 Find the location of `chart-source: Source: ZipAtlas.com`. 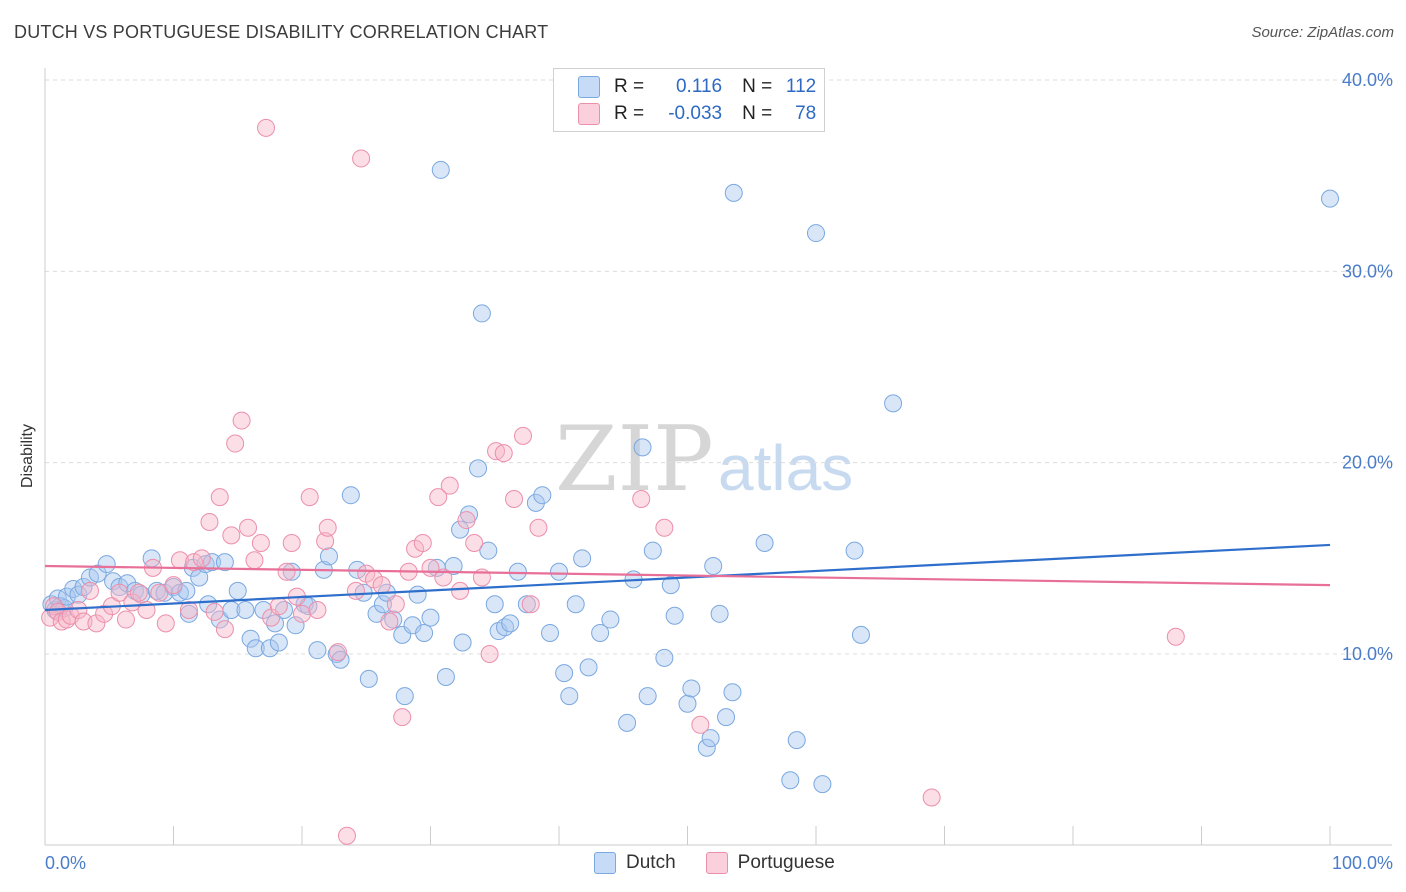

chart-source: Source: ZipAtlas.com is located at coordinates (1322, 32).